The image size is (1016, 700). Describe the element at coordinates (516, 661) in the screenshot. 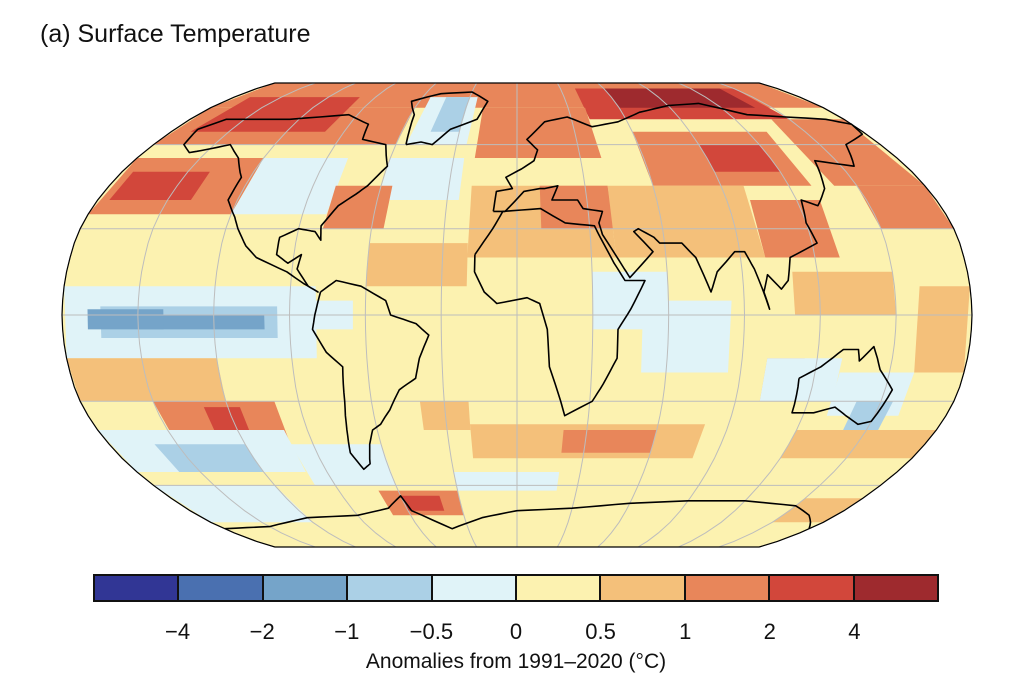

I see `colorbar-label: Anomalies from 1991–2020 (°C)` at that location.